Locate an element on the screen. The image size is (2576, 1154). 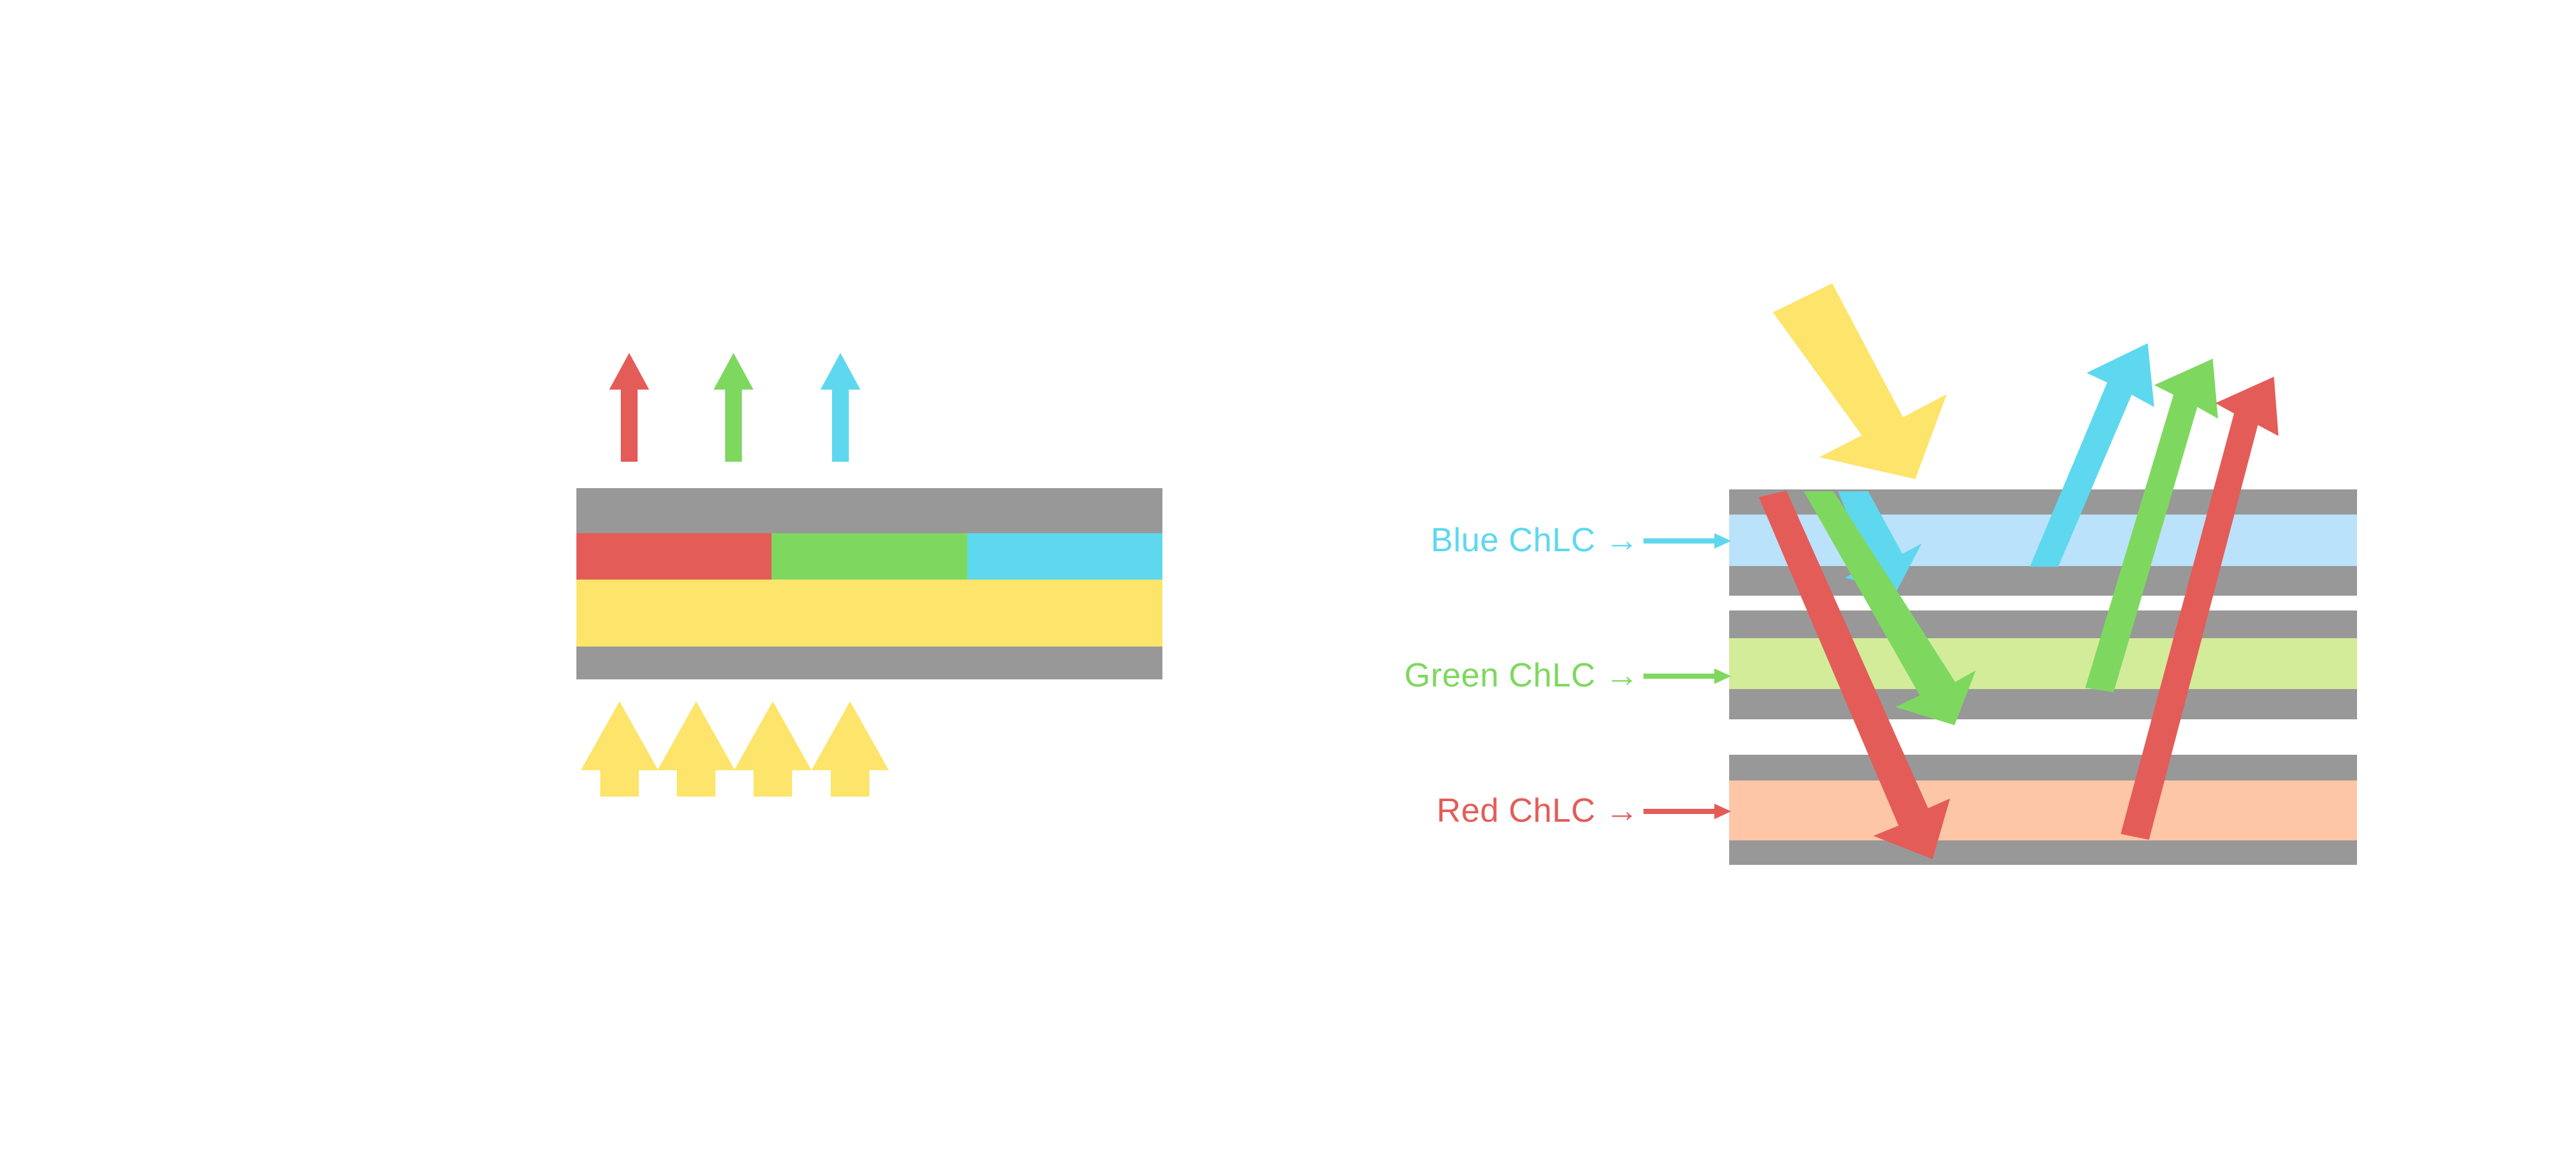
right-layer-red-chlc is located at coordinates (2043, 810).